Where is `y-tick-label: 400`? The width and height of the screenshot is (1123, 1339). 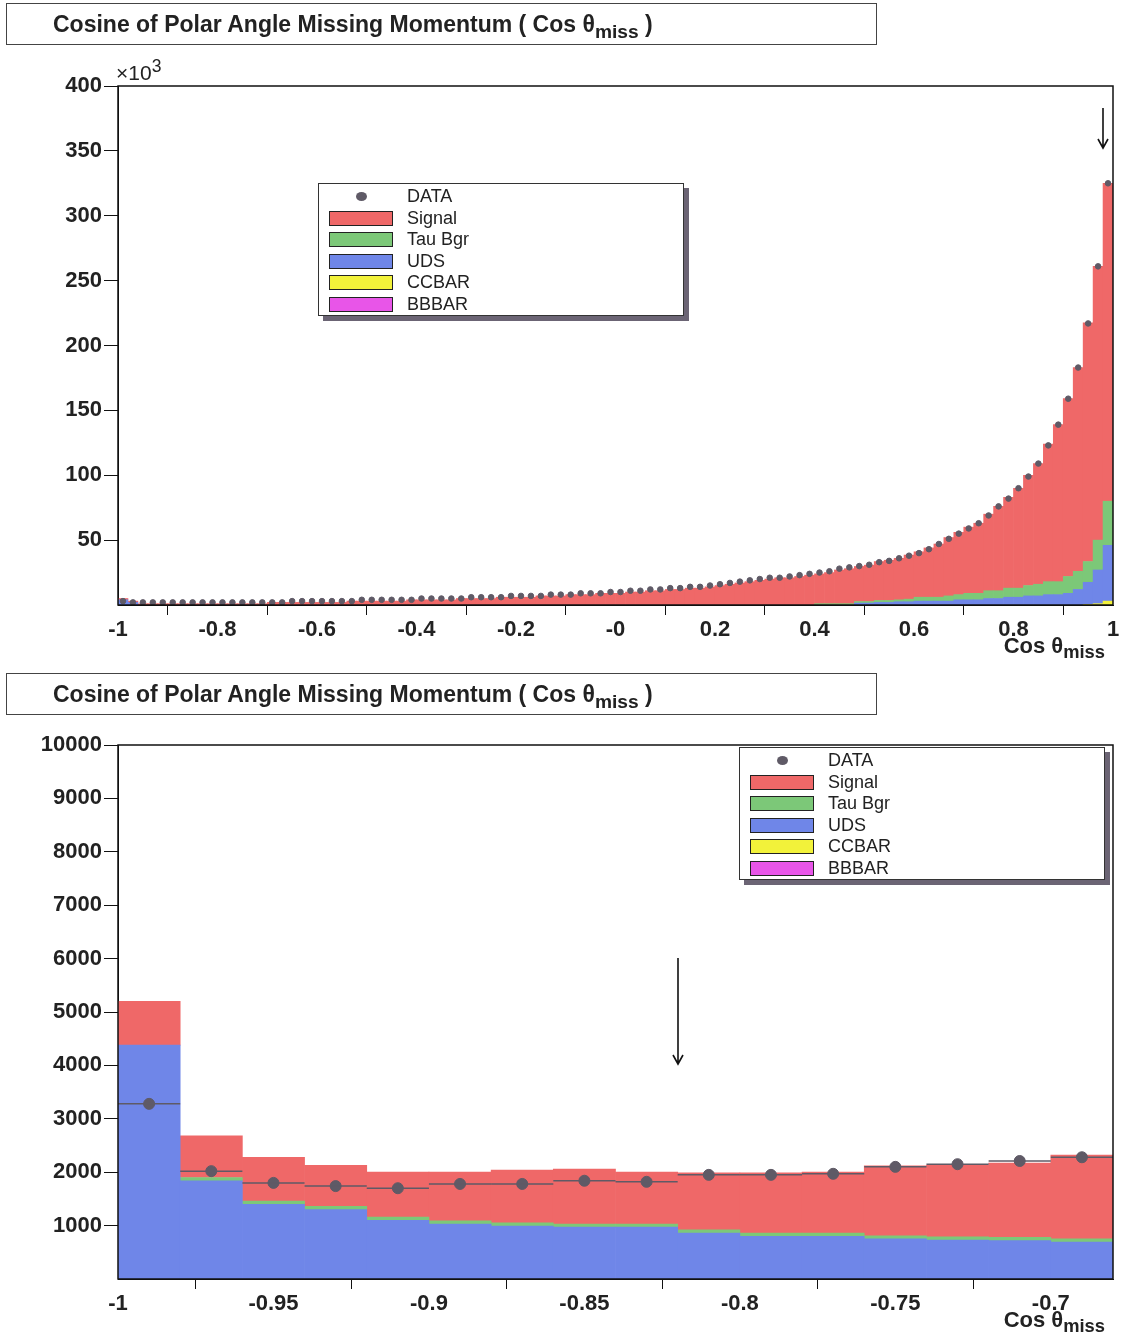
y-tick-label: 400 is located at coordinates (83, 85).